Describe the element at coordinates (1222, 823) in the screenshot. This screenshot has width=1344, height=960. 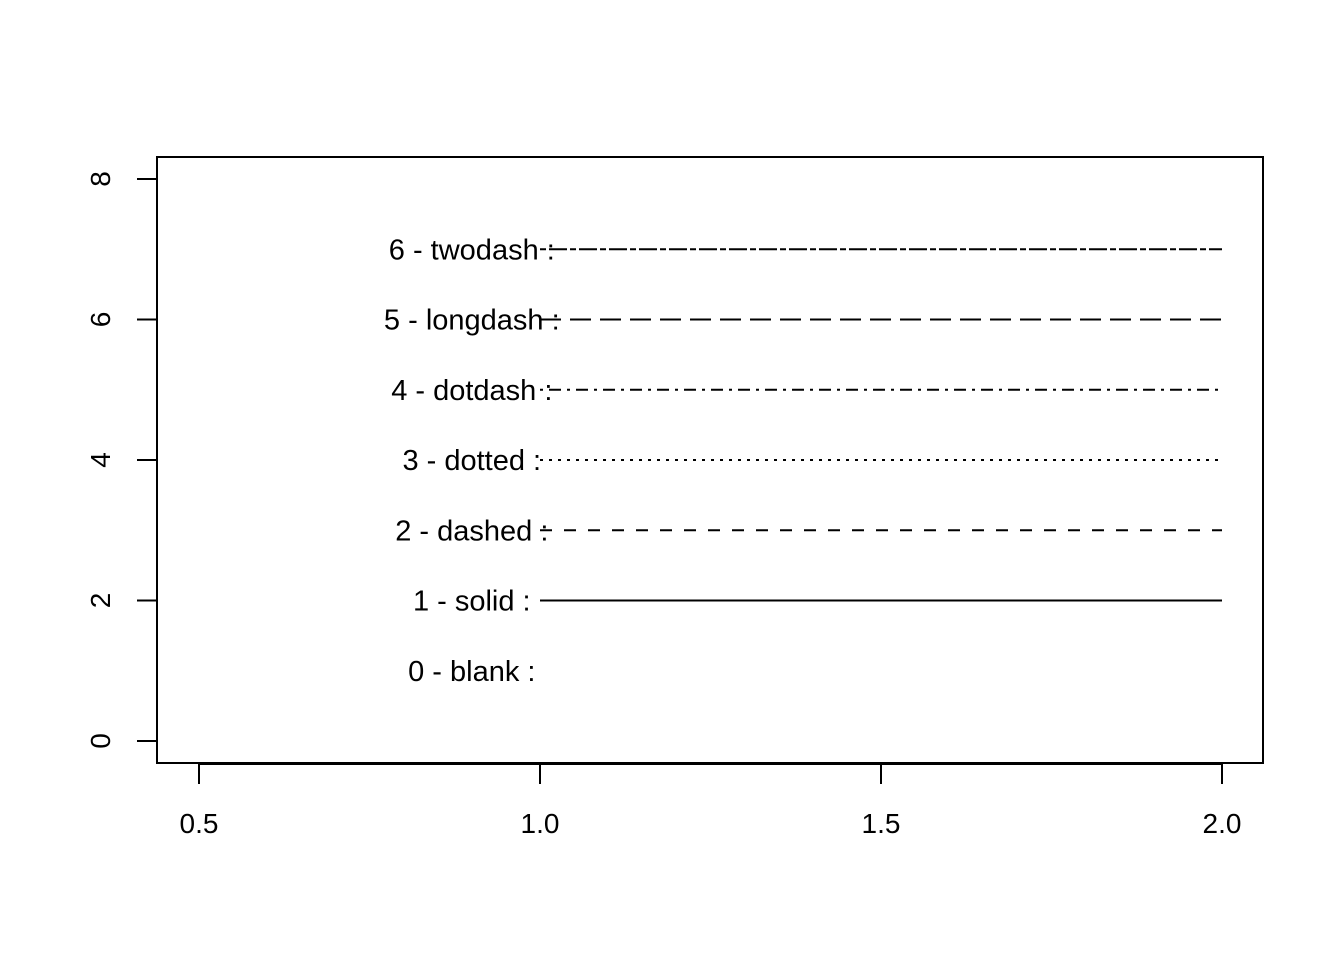
I see `x-tick-label: 2.0` at that location.